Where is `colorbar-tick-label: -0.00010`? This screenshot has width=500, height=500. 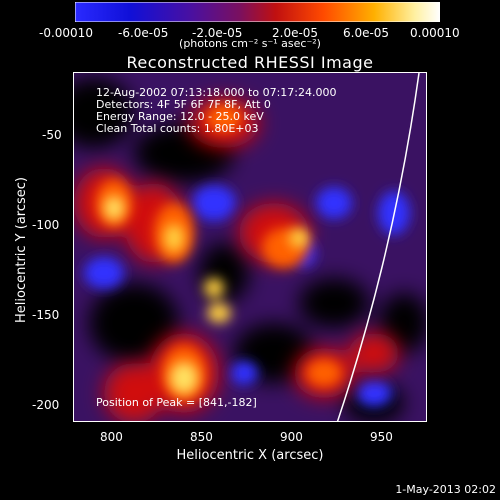
colorbar-tick-label: -0.00010 is located at coordinates (66, 33).